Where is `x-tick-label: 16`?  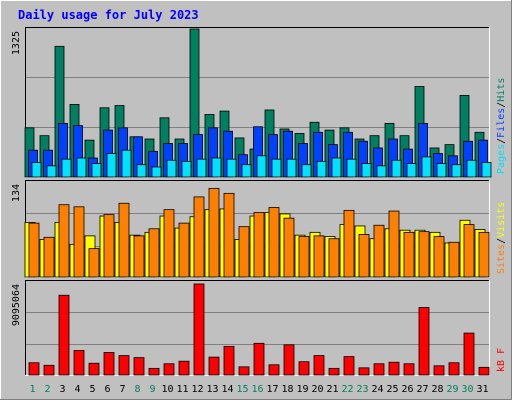
x-tick-label: 16 is located at coordinates (257, 389).